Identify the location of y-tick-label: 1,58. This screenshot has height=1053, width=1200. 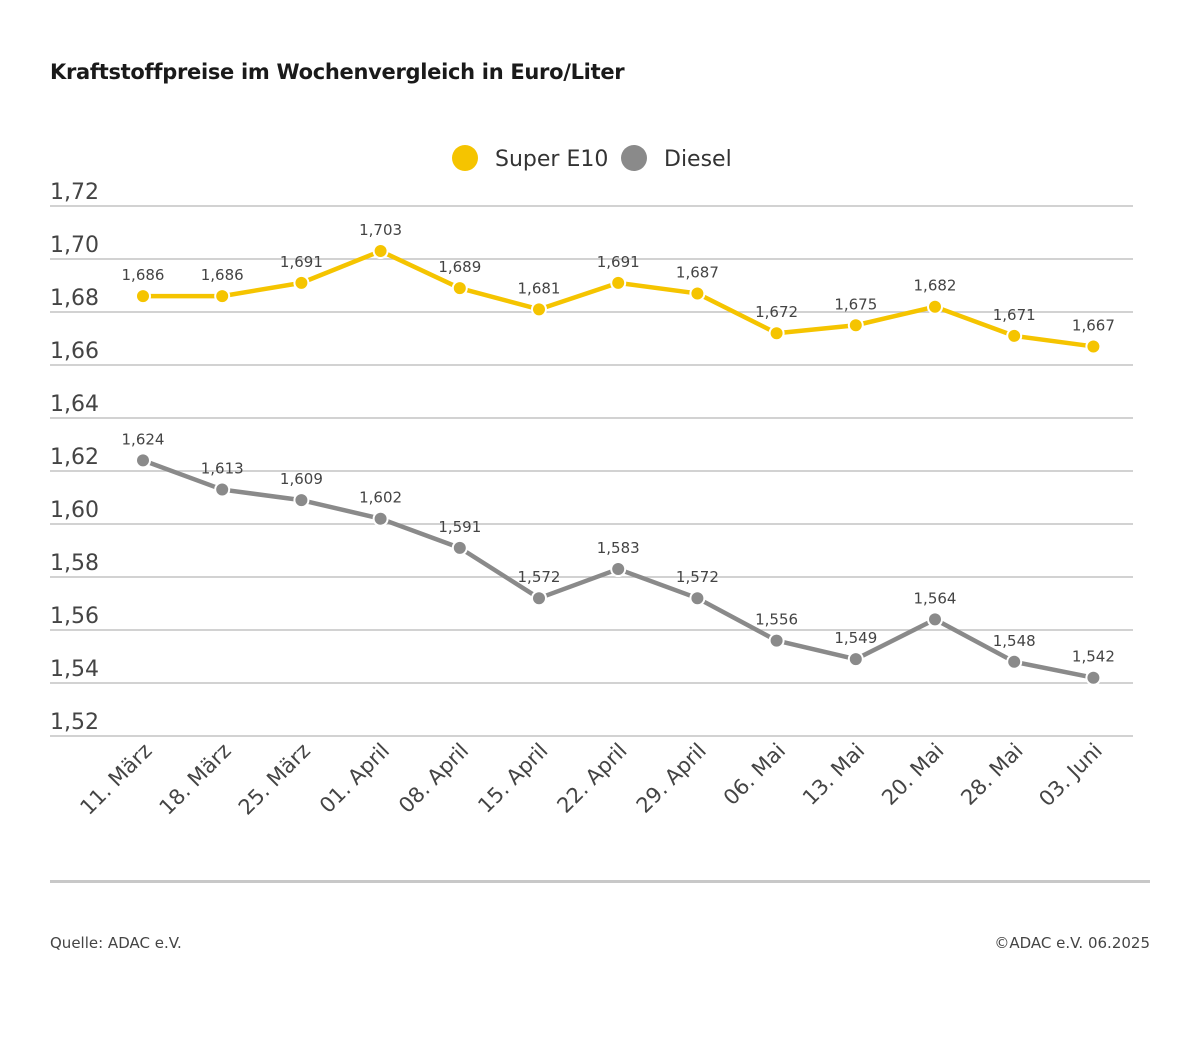
(74, 563).